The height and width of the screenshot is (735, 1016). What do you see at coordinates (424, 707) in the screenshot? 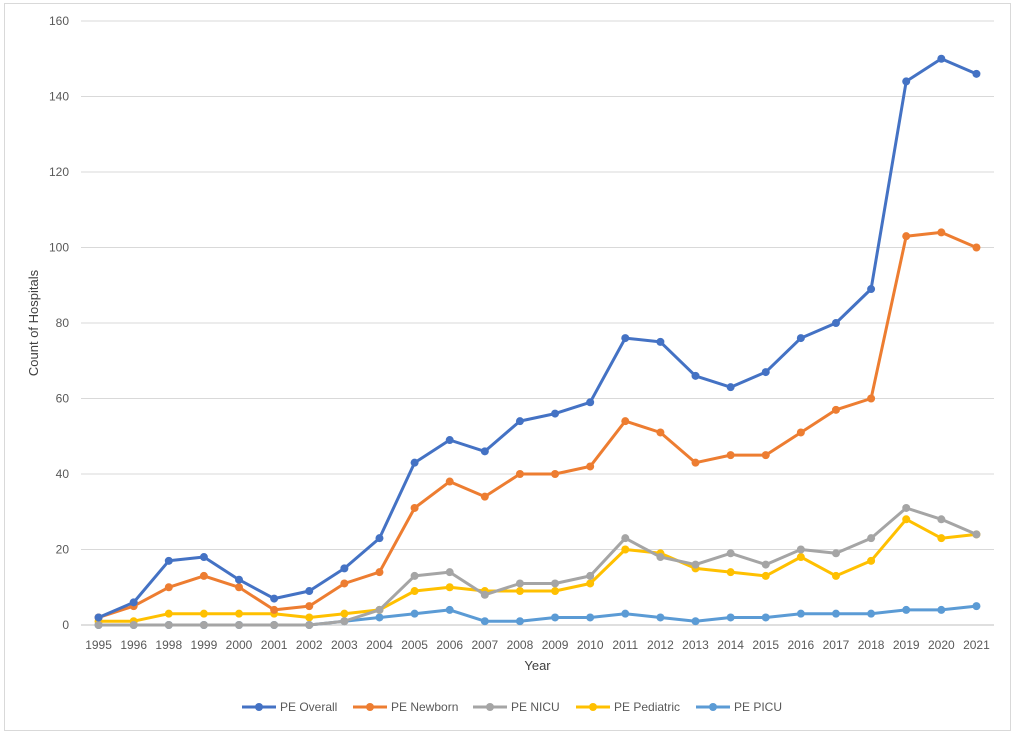
I see `legend-label: PE Newborn` at bounding box center [424, 707].